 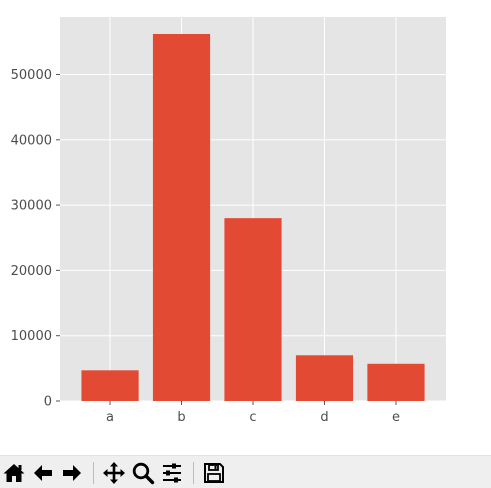 I want to click on y-tick-label: 50000, so click(x=31, y=75).